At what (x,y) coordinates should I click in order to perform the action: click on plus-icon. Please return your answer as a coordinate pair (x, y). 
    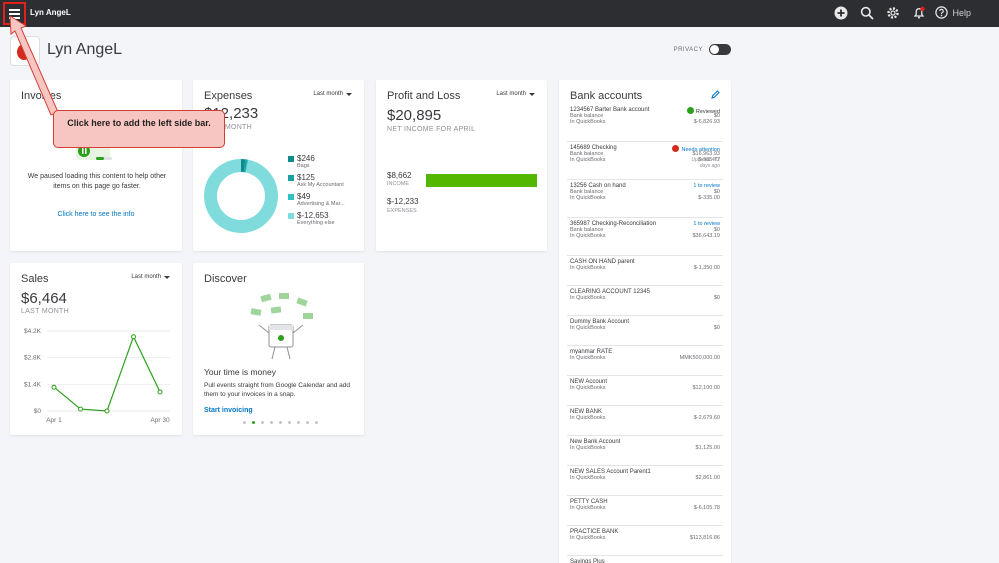
    Looking at the image, I should click on (841, 13).